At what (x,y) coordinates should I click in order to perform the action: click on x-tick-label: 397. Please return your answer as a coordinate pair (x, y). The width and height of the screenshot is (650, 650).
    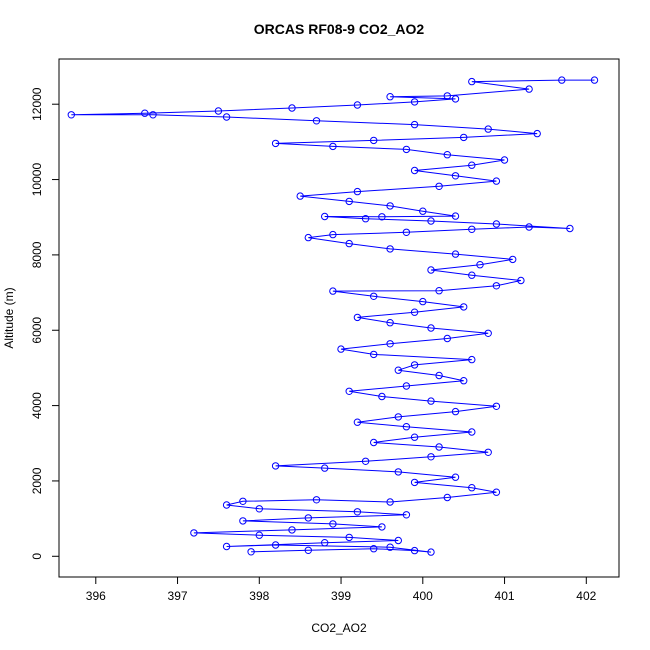
    Looking at the image, I should click on (178, 596).